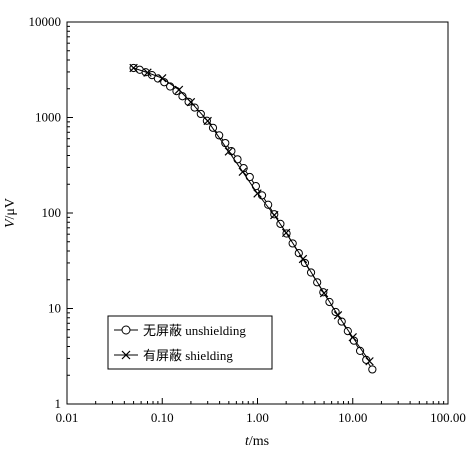 This screenshot has height=455, width=472. What do you see at coordinates (194, 330) in the screenshot?
I see `legend-label-unshielding: 无屏蔽 unshielding` at bounding box center [194, 330].